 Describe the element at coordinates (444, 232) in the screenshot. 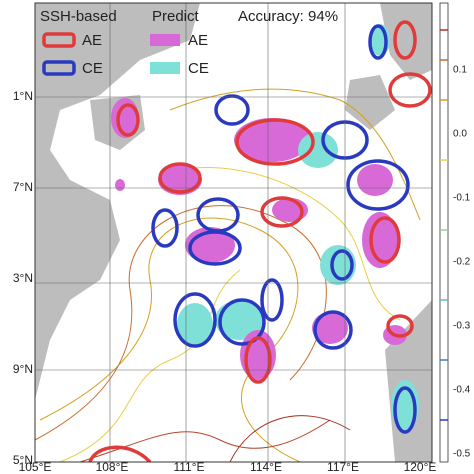

I see `colorbar` at that location.